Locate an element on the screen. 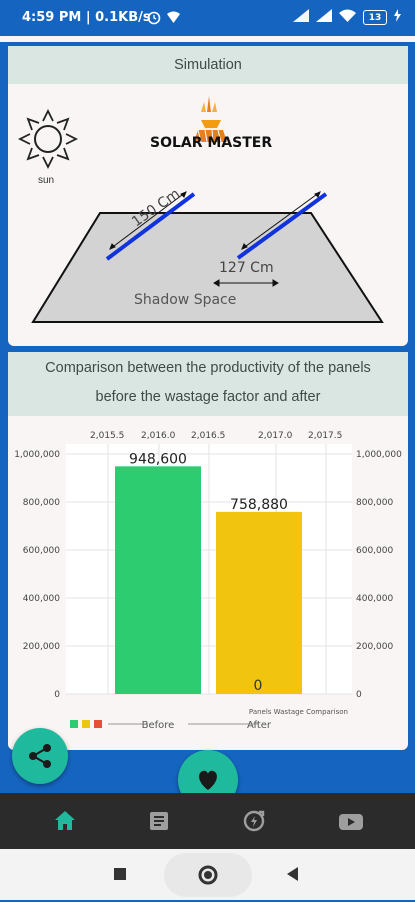 The width and height of the screenshot is (415, 902). right-axis-tick-label: 600,000 is located at coordinates (374, 551).